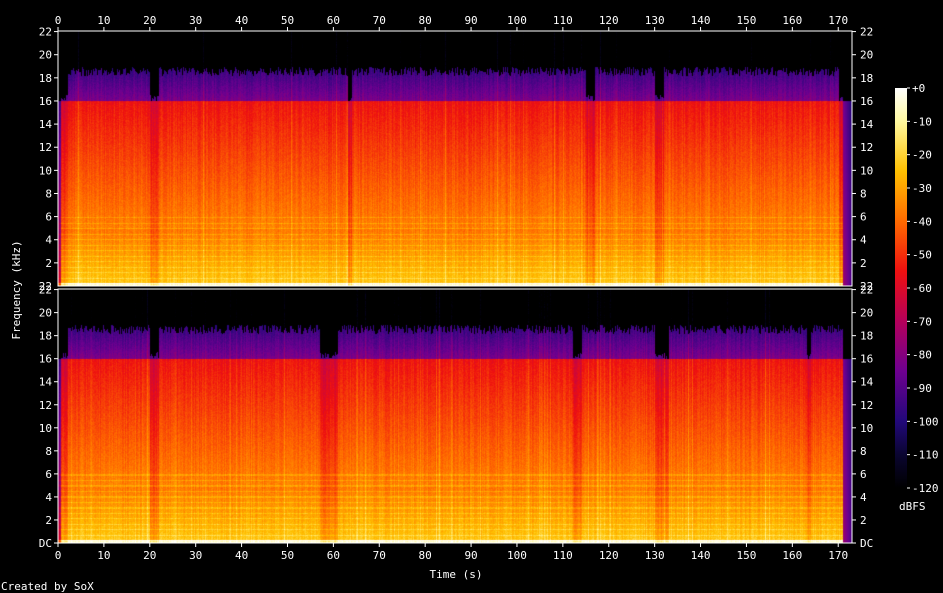 The image size is (943, 593). I want to click on x-tick-label-top: 120, so click(609, 20).